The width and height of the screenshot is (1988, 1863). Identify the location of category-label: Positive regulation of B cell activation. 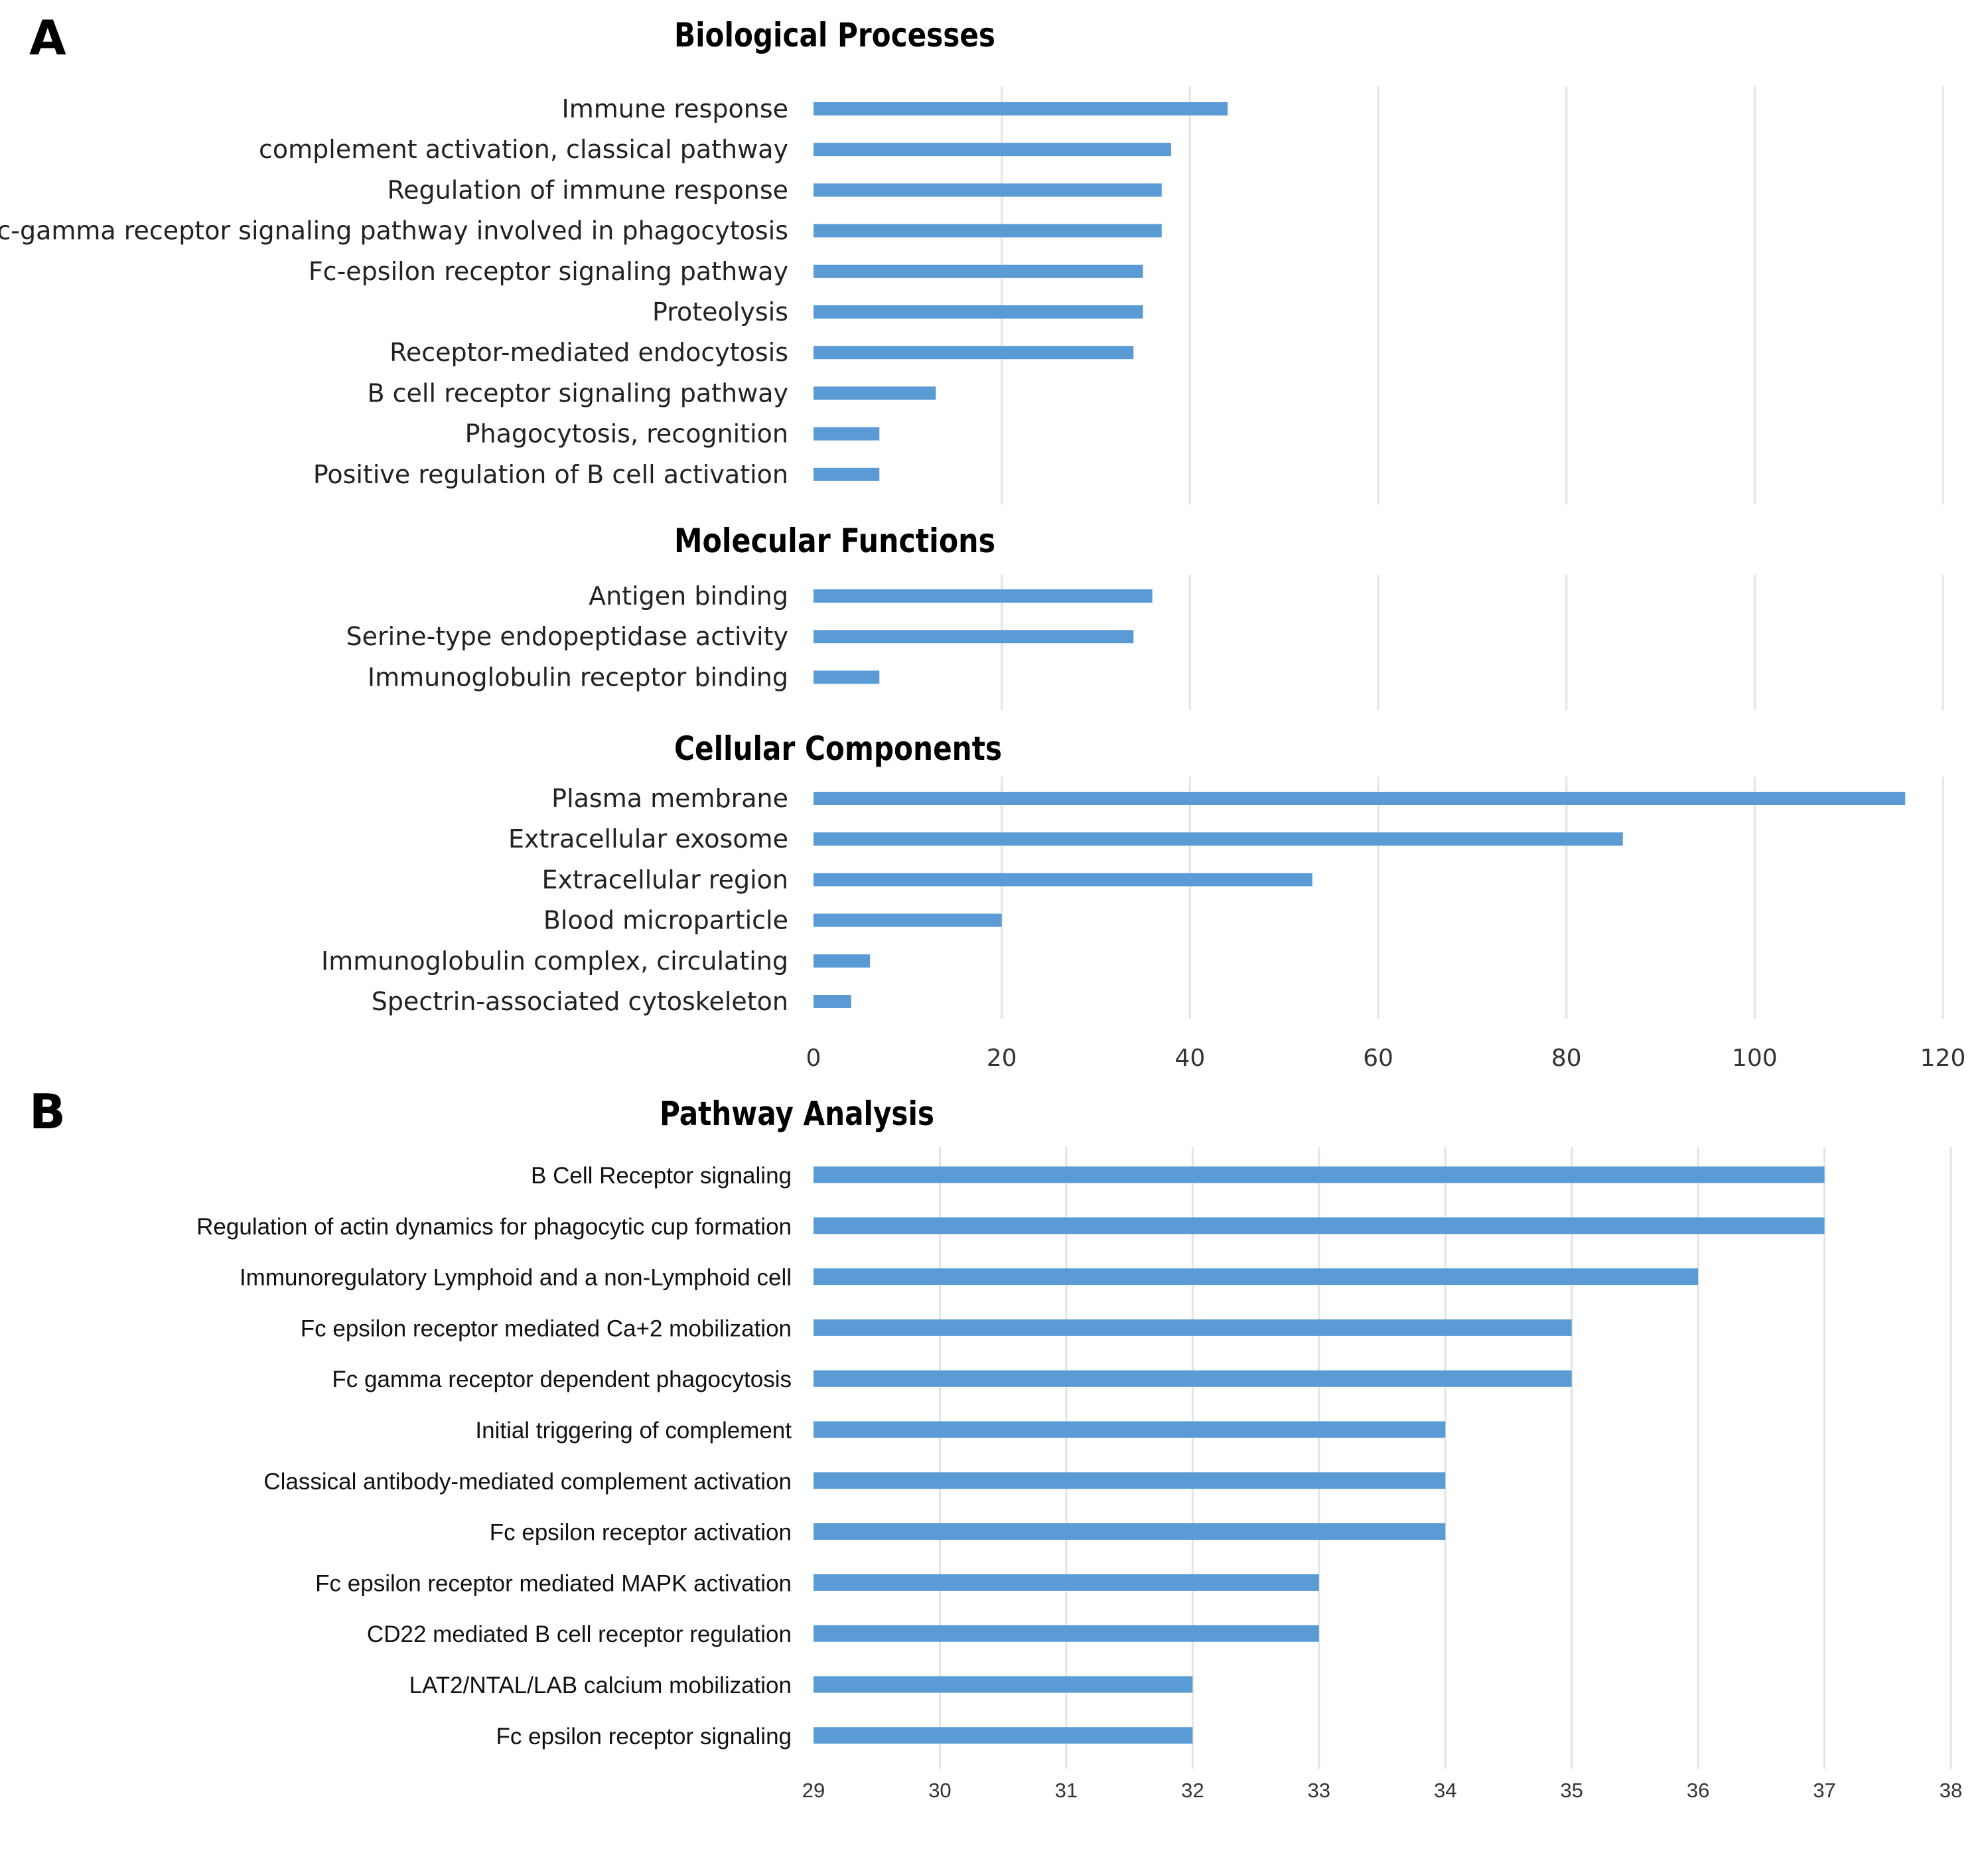
(550, 474).